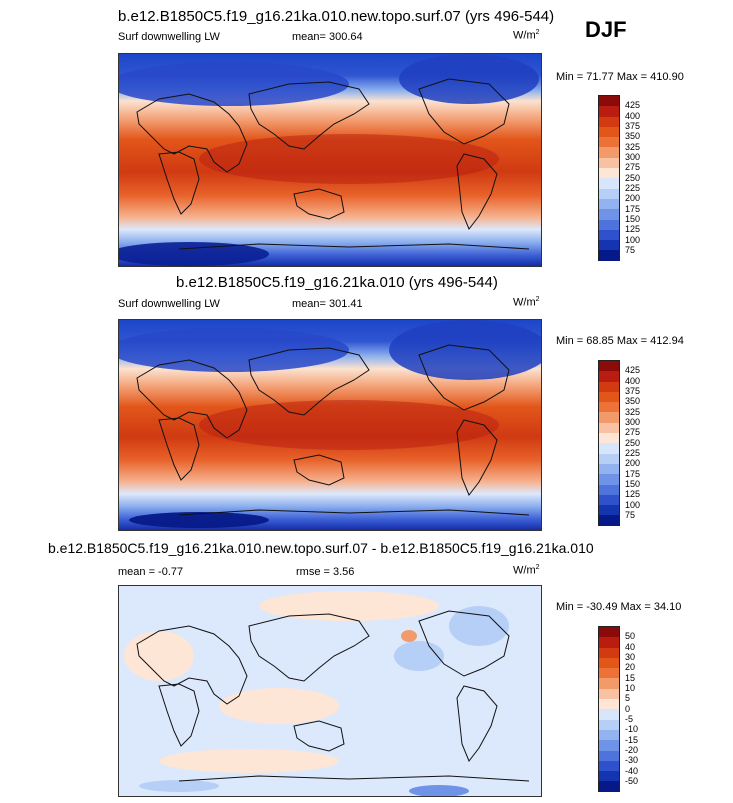 This screenshot has width=733, height=803. I want to click on panel1-units: W/m2, so click(526, 35).